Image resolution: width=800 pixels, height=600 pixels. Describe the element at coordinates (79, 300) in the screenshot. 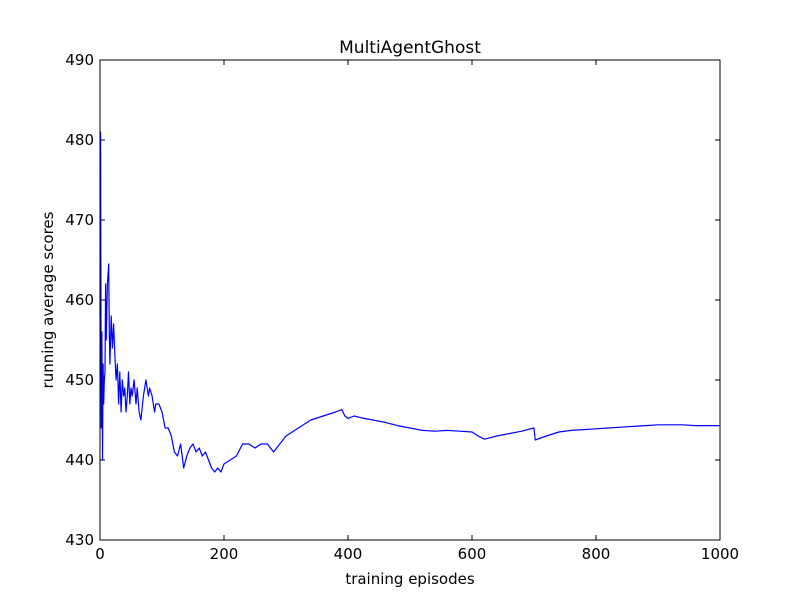

I see `y-tick-label: 460` at that location.